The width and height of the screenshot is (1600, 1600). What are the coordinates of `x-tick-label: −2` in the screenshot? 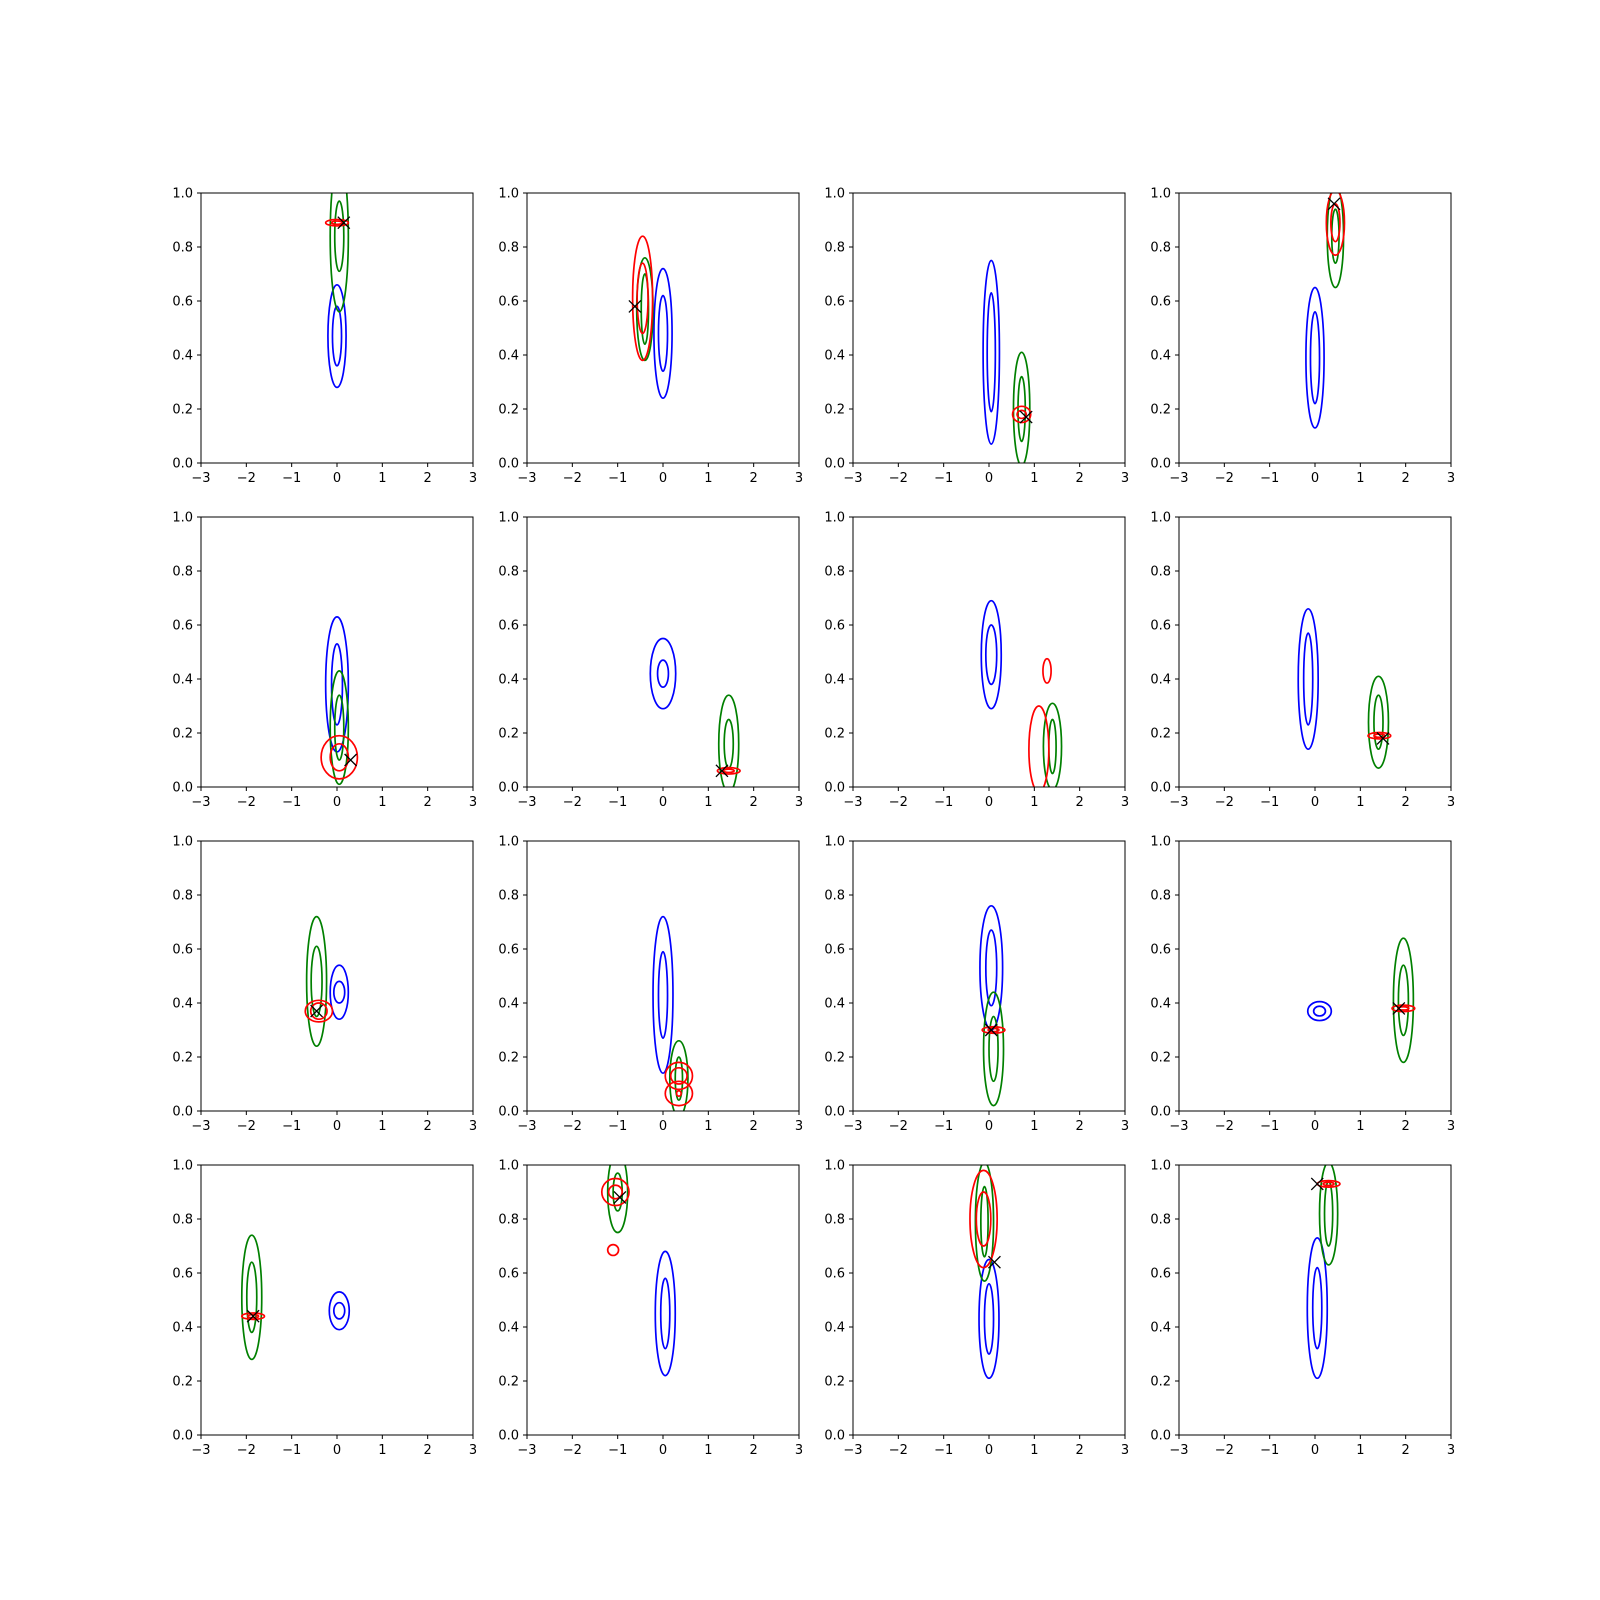 It's located at (572, 802).